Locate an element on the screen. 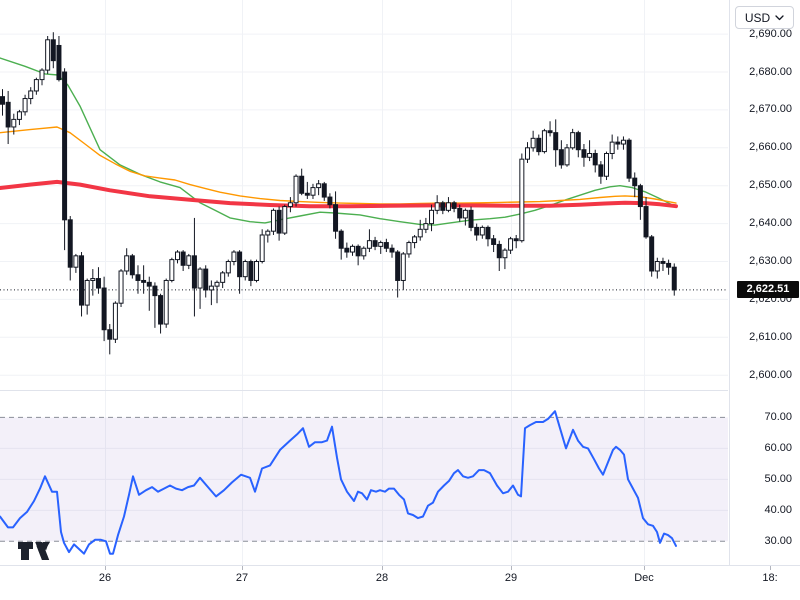 The image size is (800, 600). tradingview-logo-mark is located at coordinates (34, 551).